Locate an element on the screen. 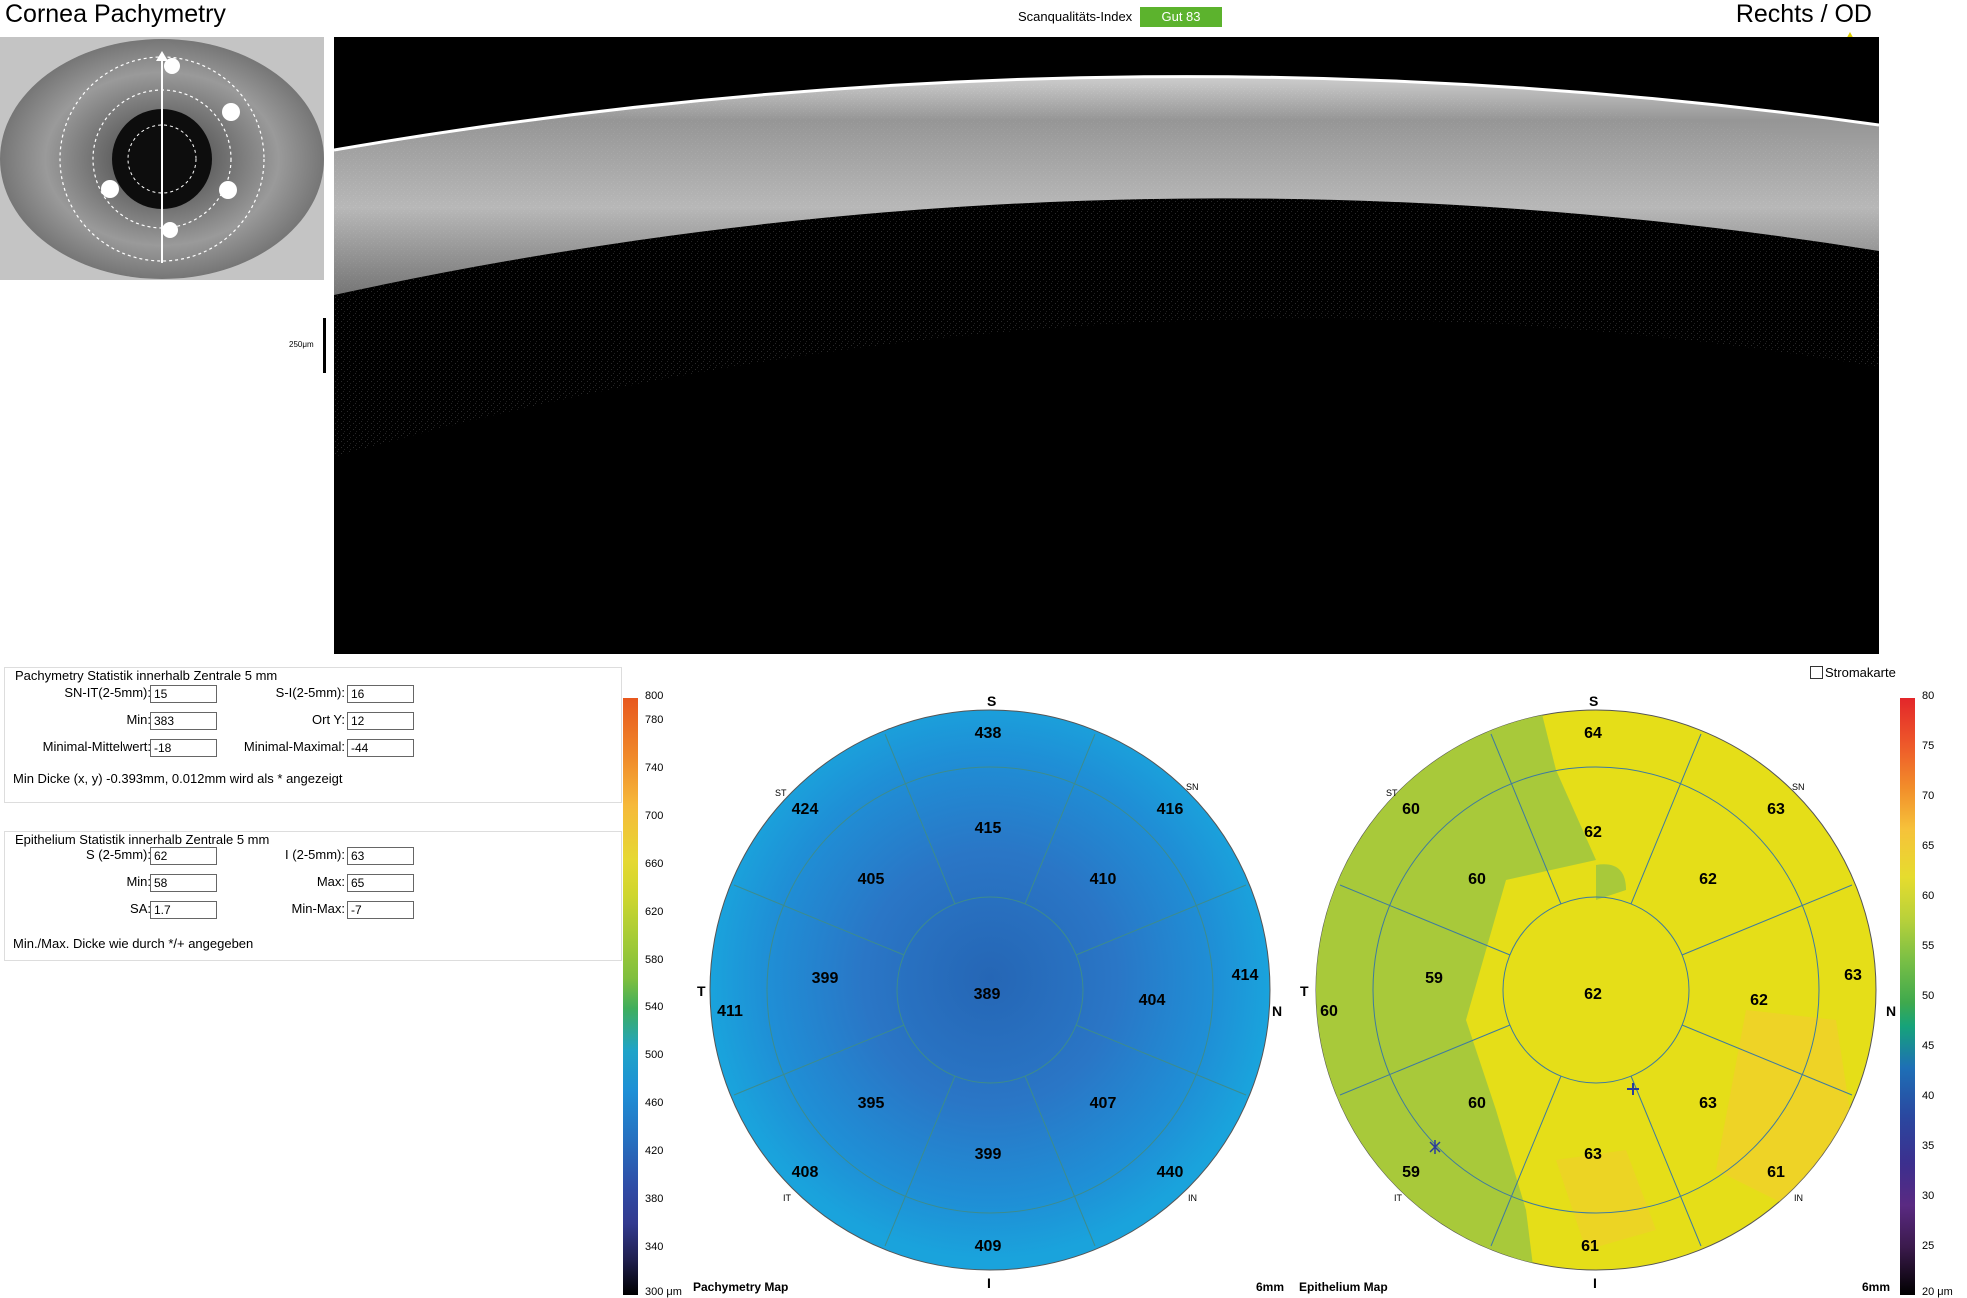 The width and height of the screenshot is (1967, 1298). pachy-outer-t: 411 is located at coordinates (730, 1011).